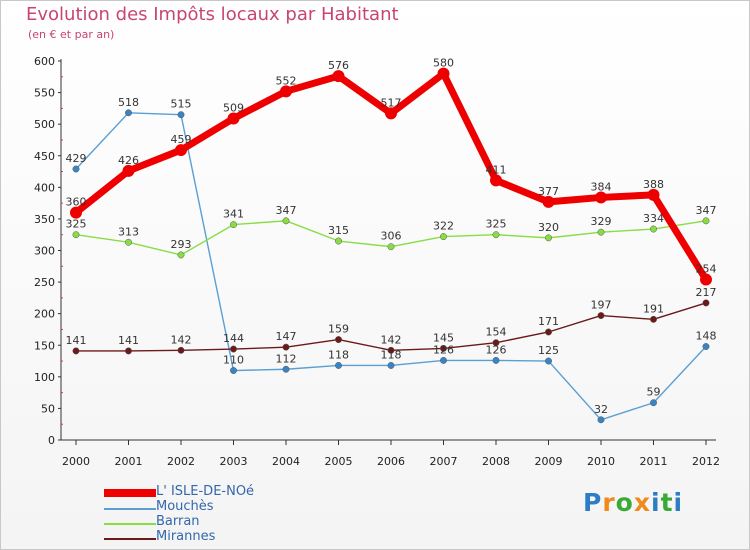 This screenshot has width=750, height=550. I want to click on data-label: 293, so click(181, 244).